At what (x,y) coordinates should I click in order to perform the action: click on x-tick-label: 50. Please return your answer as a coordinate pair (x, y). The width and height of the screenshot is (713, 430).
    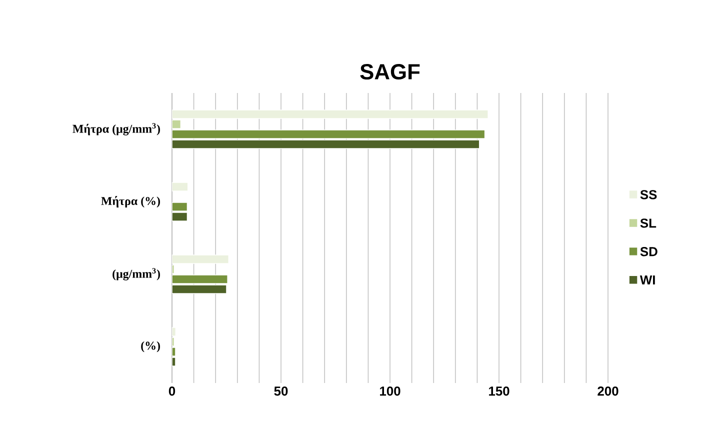
    Looking at the image, I should click on (281, 391).